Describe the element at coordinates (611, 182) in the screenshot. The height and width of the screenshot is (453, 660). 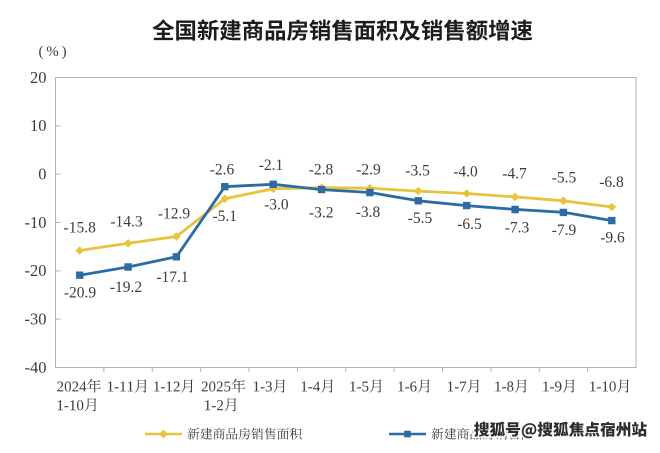
I see `svg-text: -6.8` at that location.